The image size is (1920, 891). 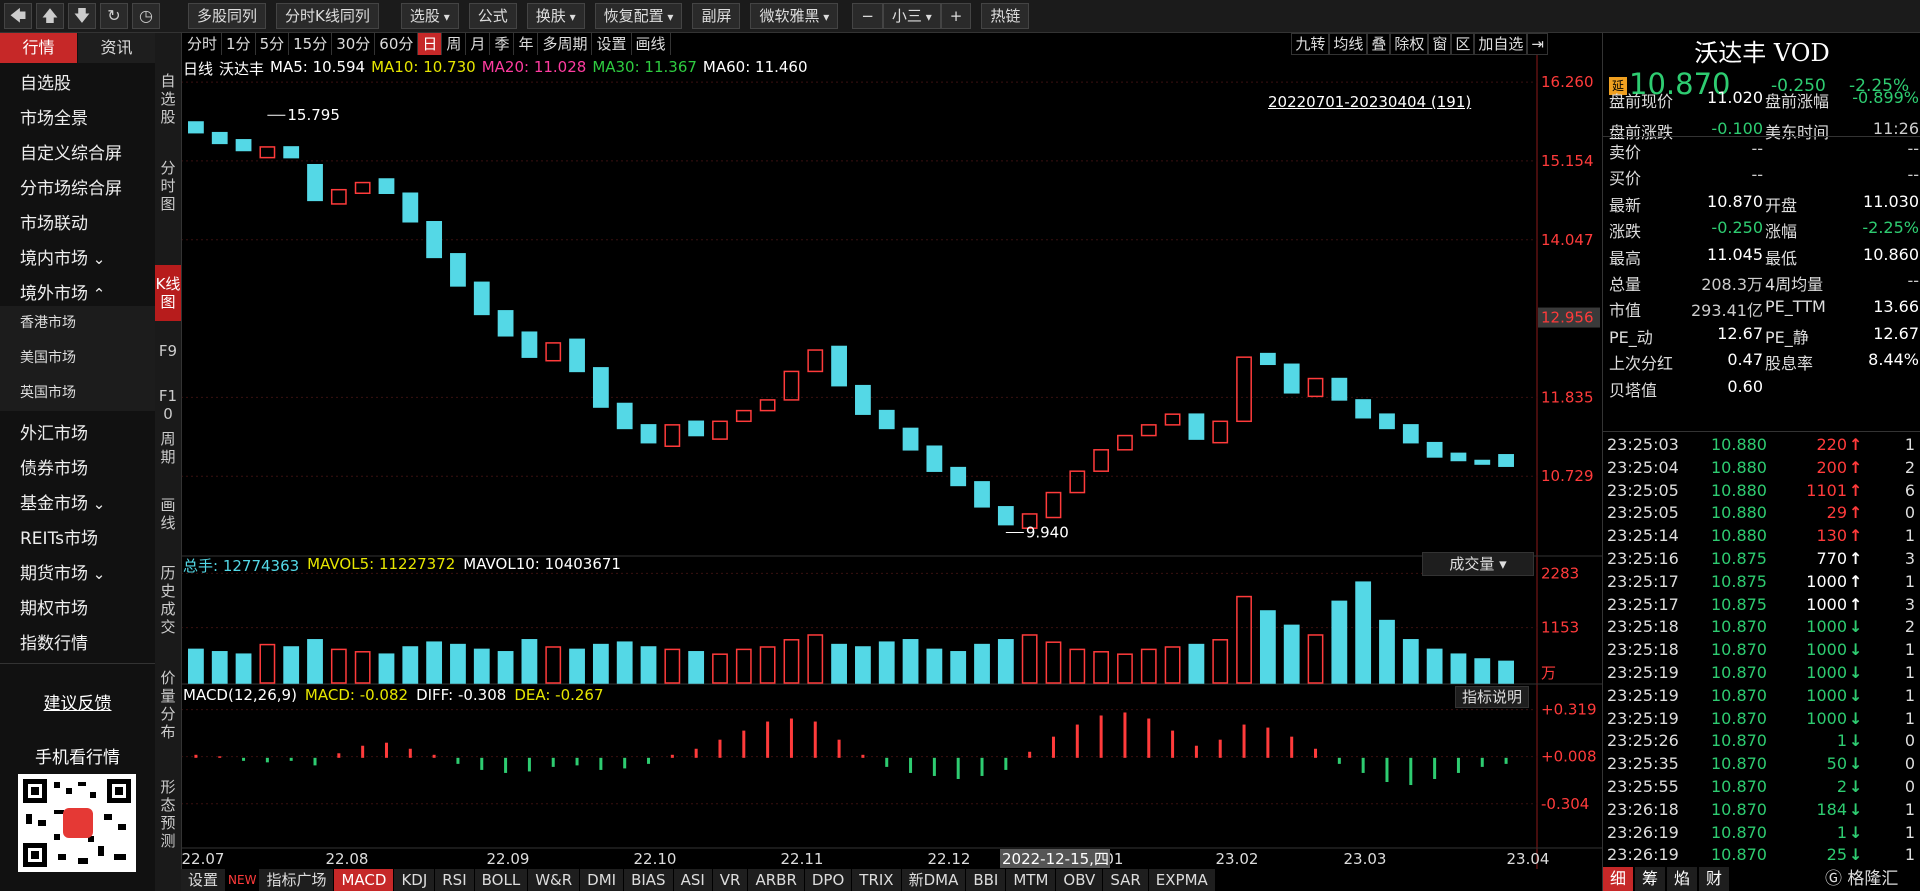 I want to click on period-button: 15分, so click(x=311, y=44).